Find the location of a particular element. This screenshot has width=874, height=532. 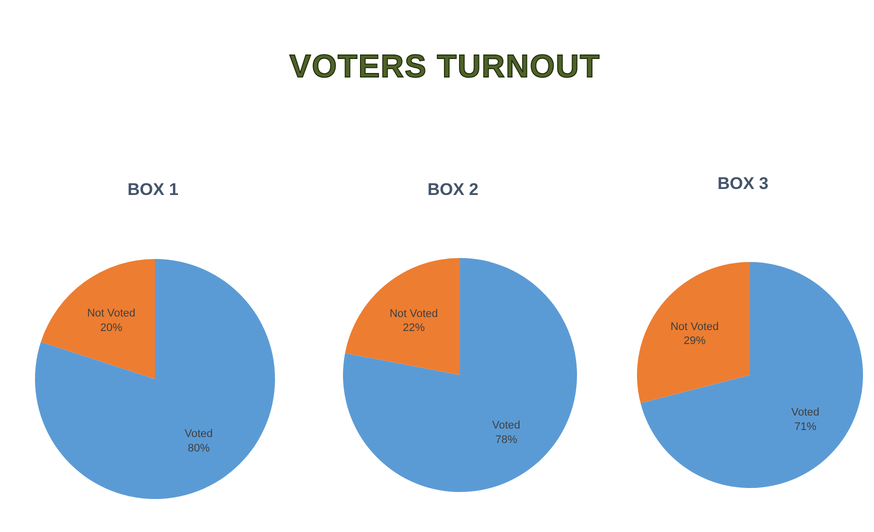

data-label: 29% is located at coordinates (695, 341).